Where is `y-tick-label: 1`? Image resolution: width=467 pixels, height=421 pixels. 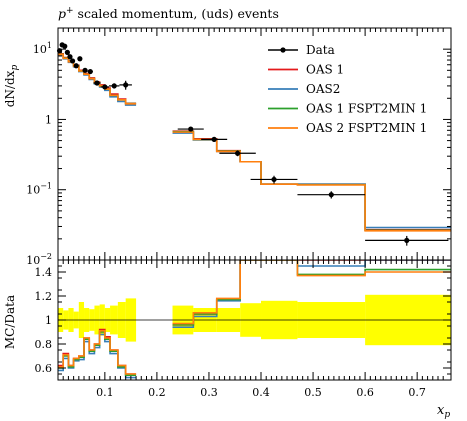 y-tick-label: 1 is located at coordinates (48, 119).